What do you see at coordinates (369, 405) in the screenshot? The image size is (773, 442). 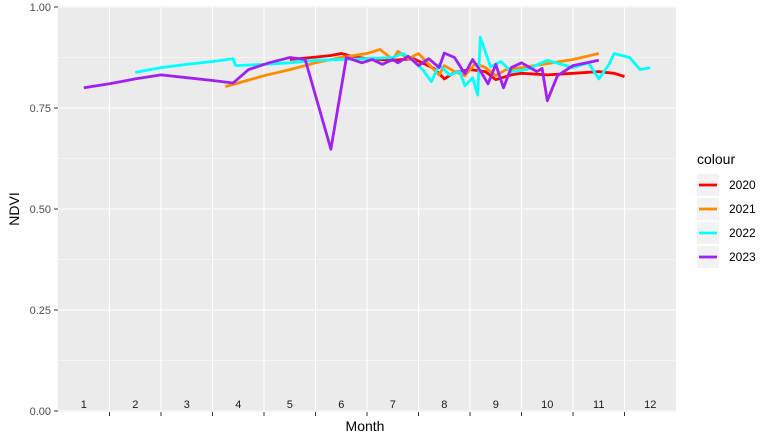 I see `month-labels: 1 2 3 4 5 6 7 8 9 10 11 12` at bounding box center [369, 405].